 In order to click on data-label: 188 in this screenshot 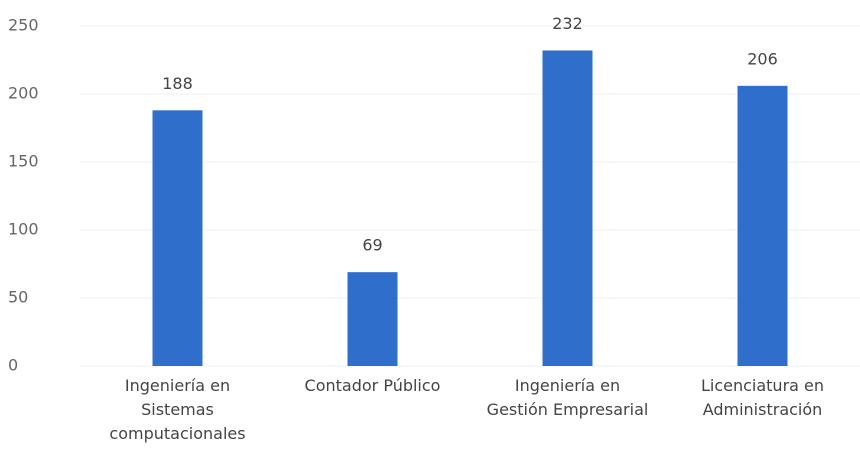, I will do `click(177, 83)`.